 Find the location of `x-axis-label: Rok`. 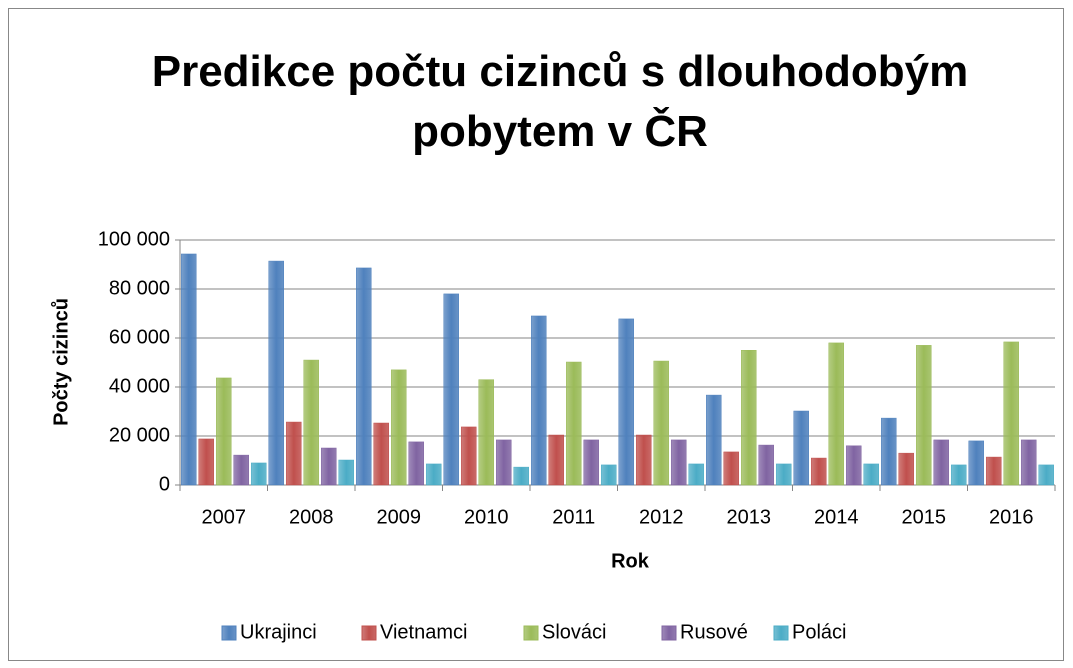

x-axis-label: Rok is located at coordinates (630, 561).